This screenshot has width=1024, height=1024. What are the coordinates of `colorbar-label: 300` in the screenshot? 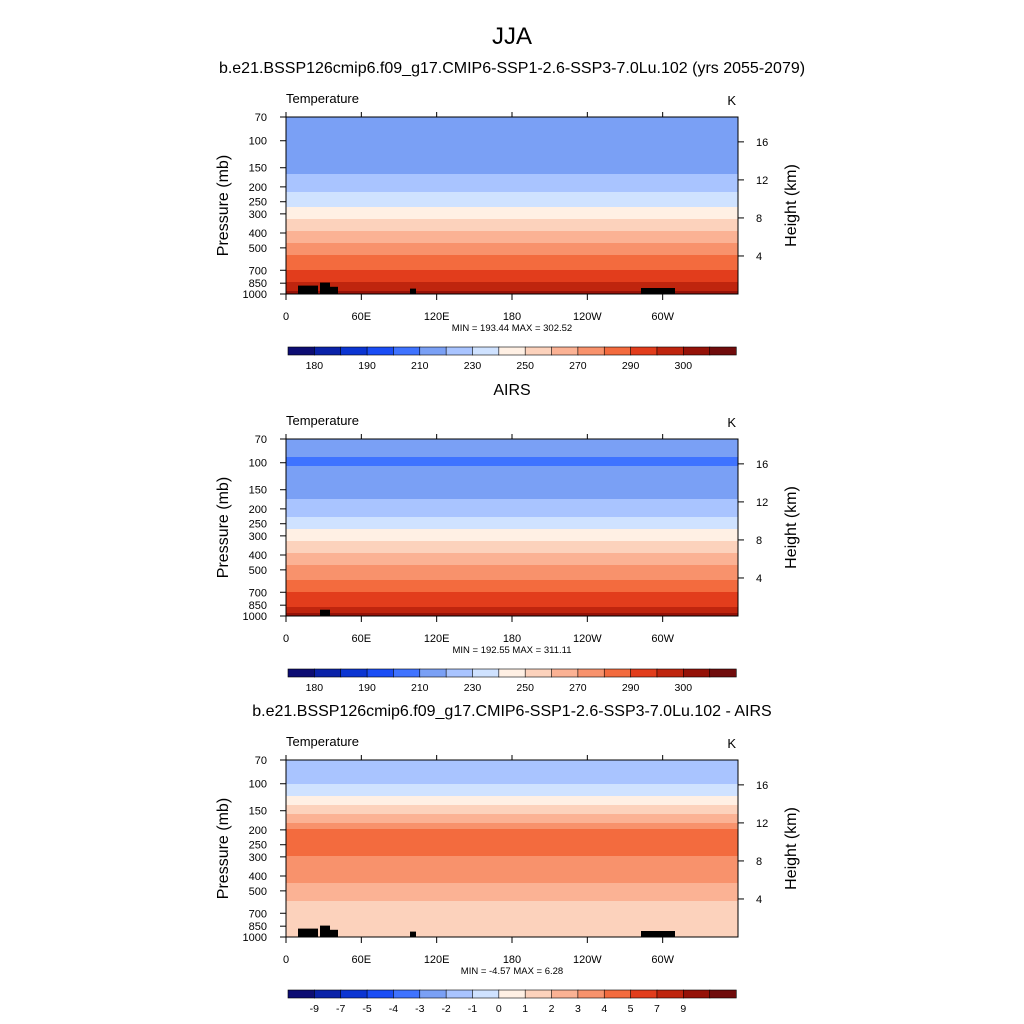 It's located at (684, 366).